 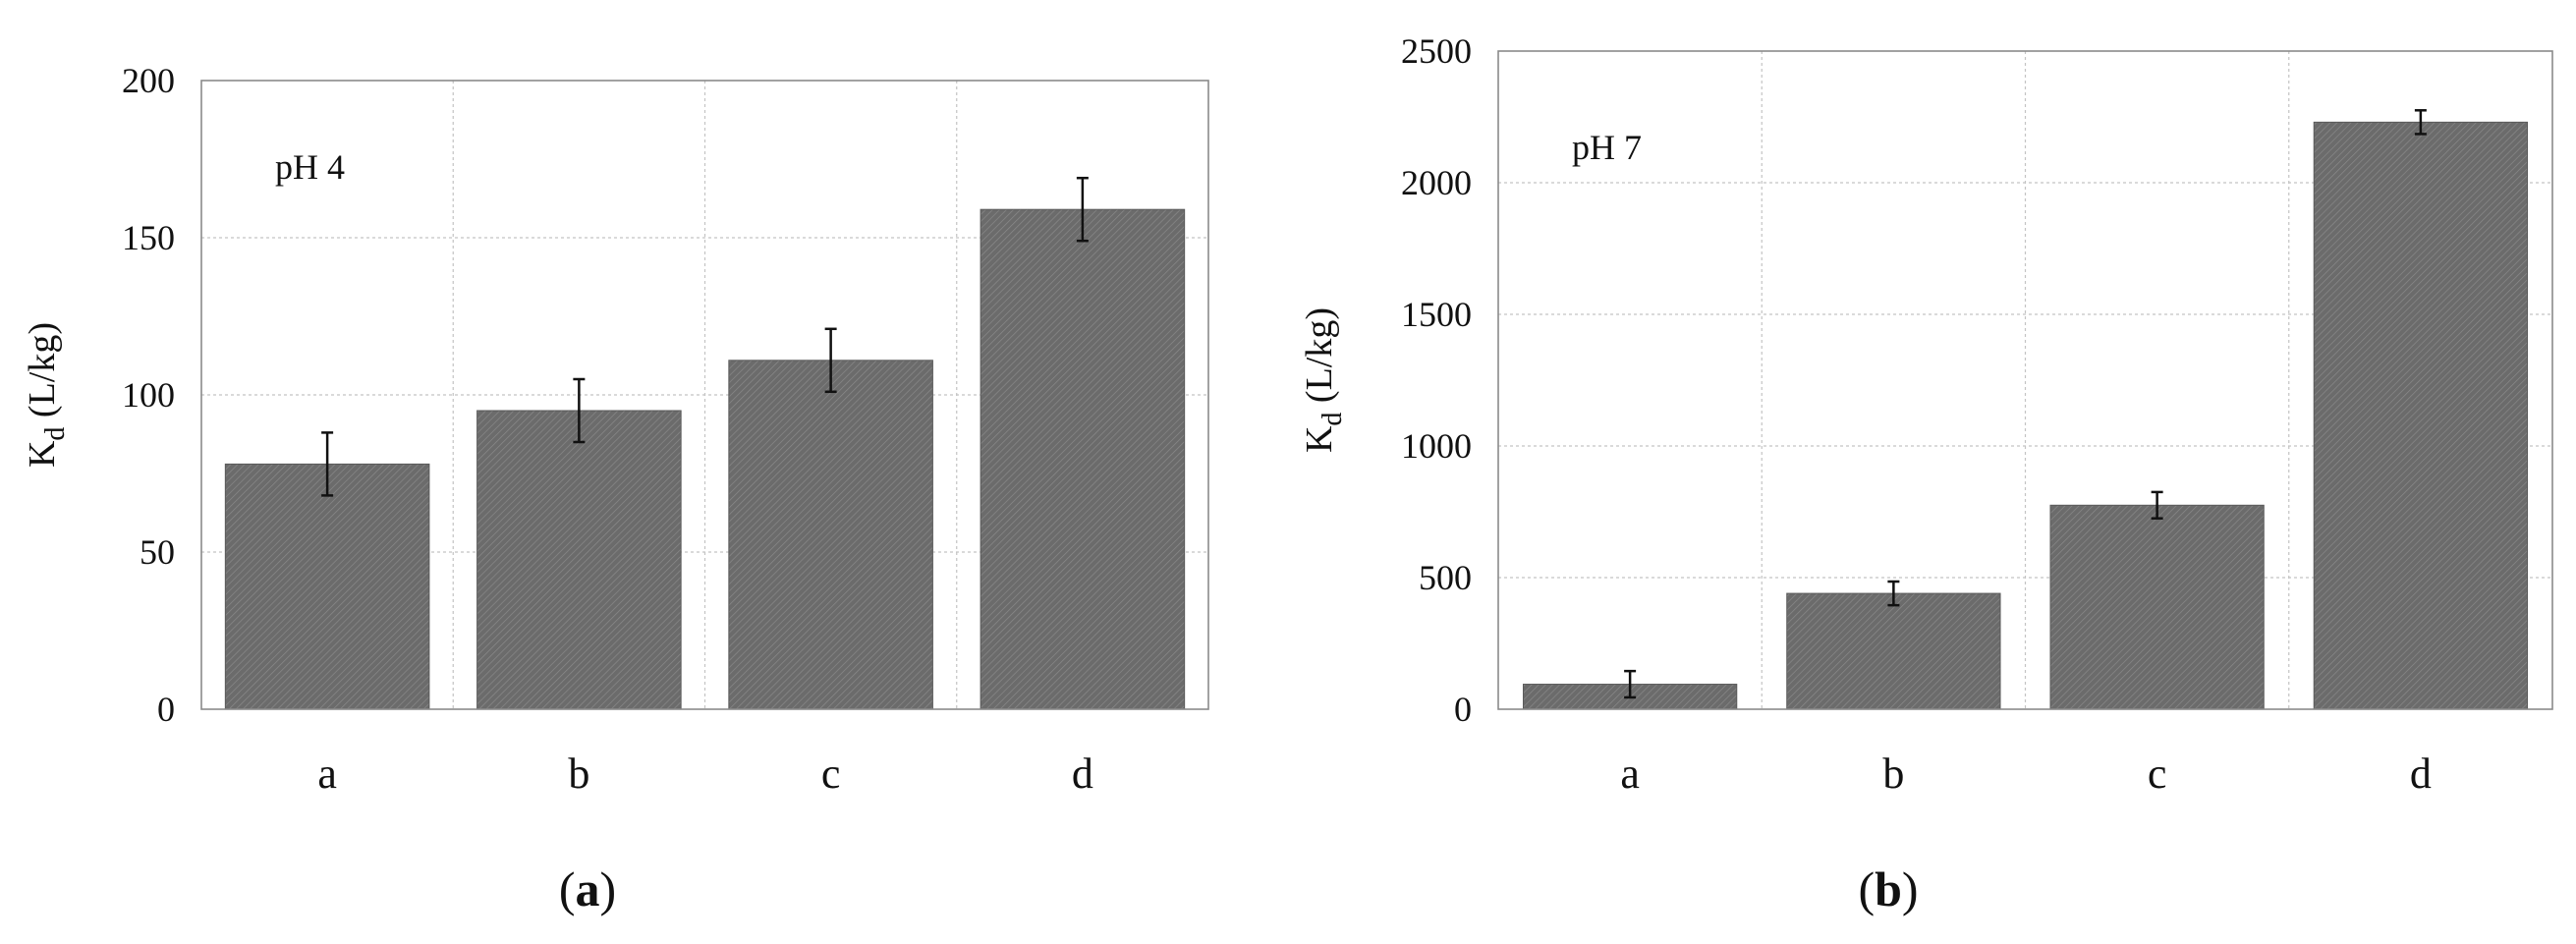 I want to click on y-tick-label: 2500, so click(x=1436, y=51).